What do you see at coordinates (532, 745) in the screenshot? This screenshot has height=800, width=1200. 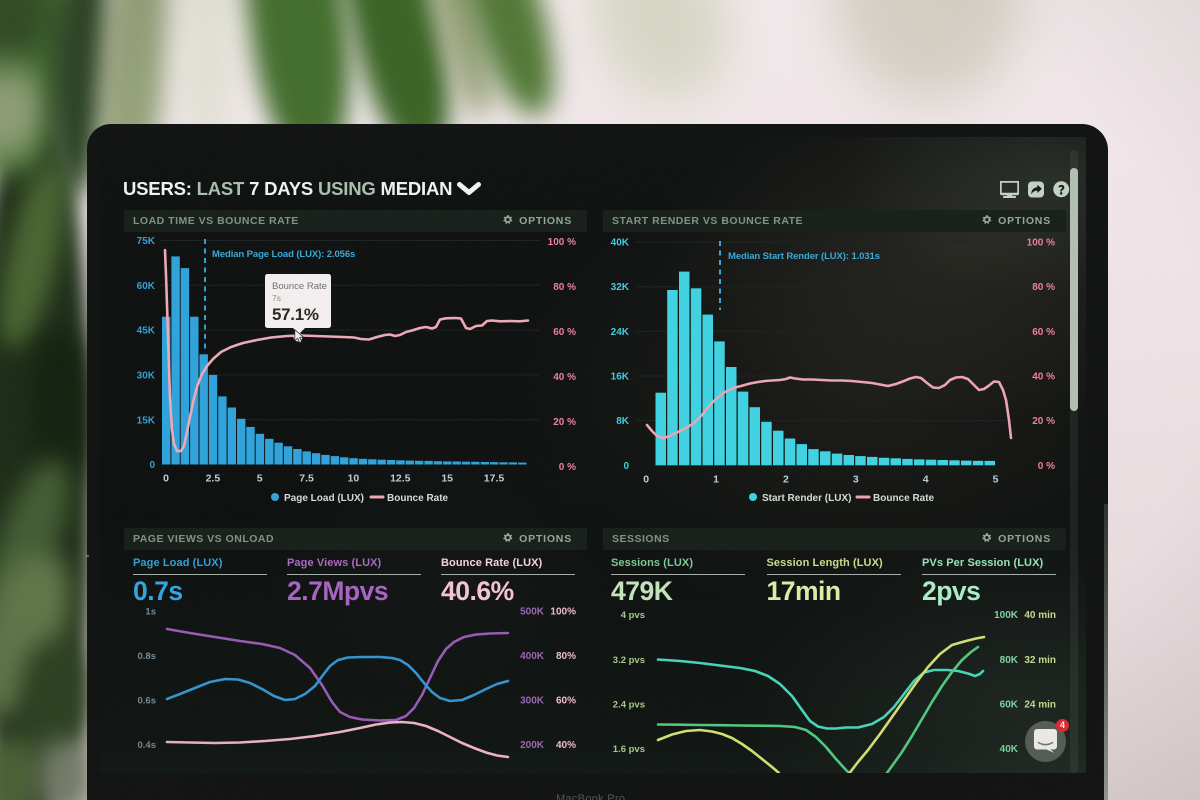 I see `svg-text: 200K` at bounding box center [532, 745].